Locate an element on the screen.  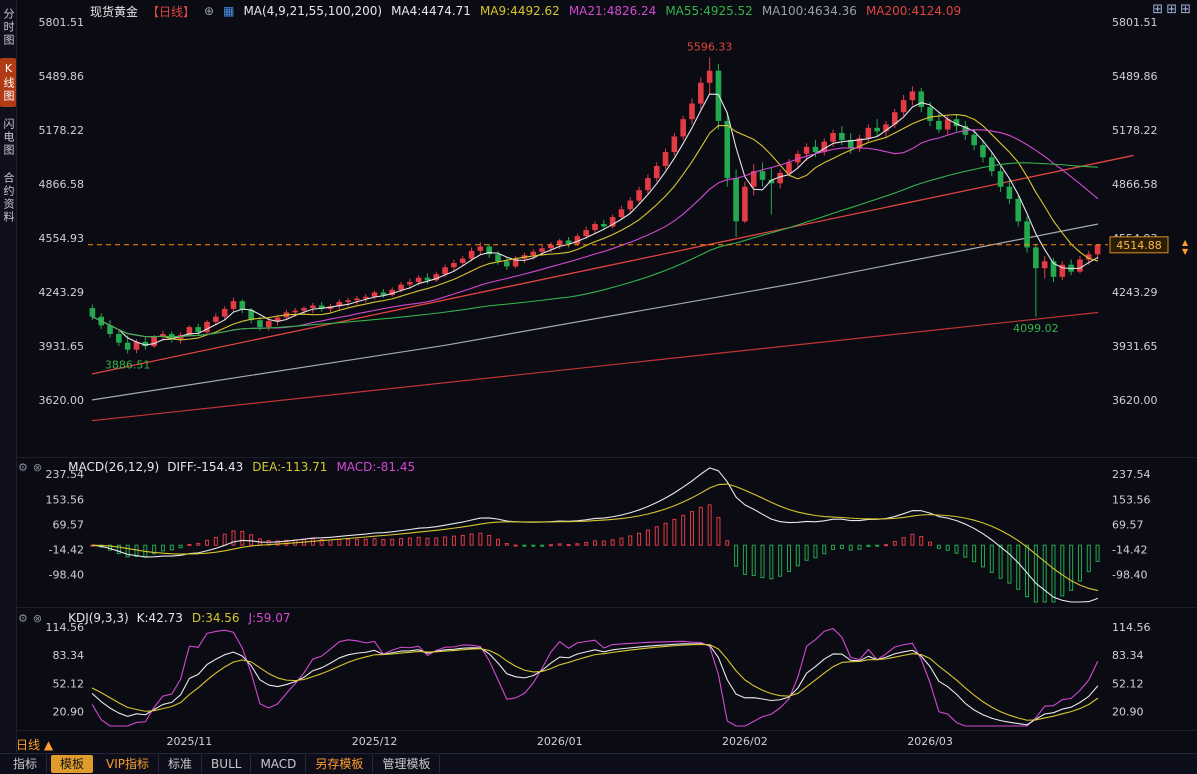
tab-template: 模板 is located at coordinates (72, 764).